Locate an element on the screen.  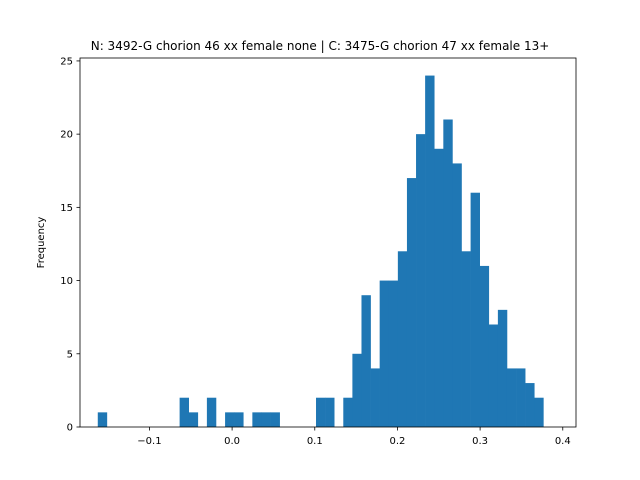
x-tick-label: 0.1 is located at coordinates (315, 441).